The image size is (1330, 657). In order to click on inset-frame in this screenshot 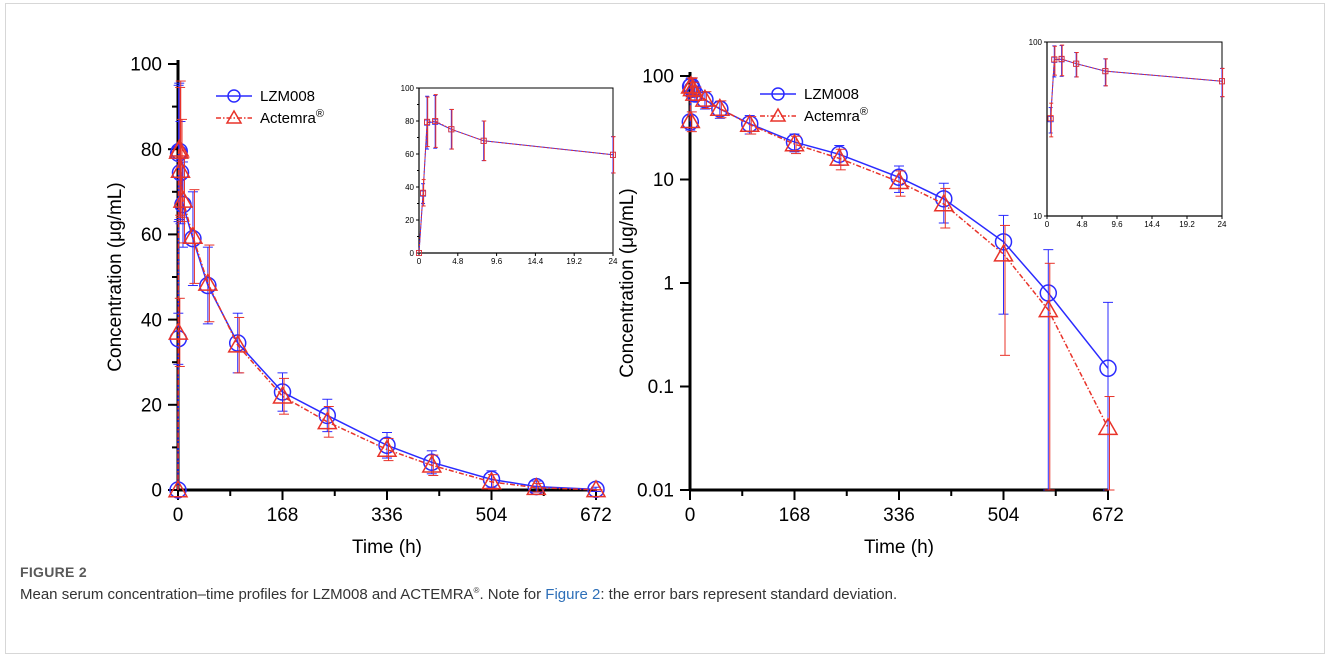, I will do `click(516, 170)`.